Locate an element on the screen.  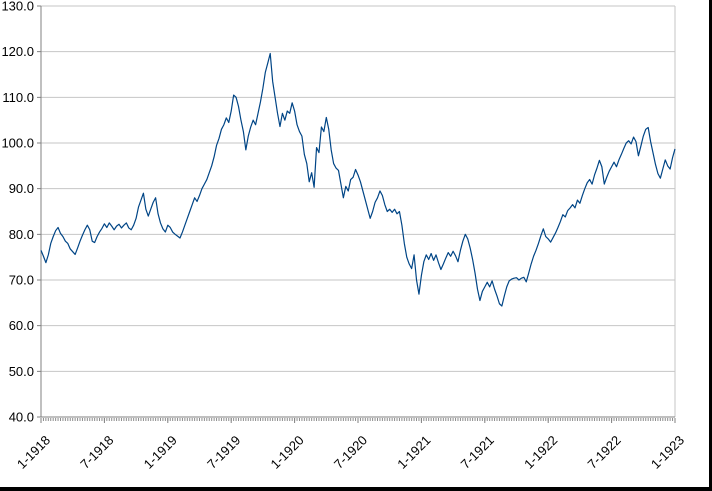
x-tick-label: 7-1921 is located at coordinates (477, 452).